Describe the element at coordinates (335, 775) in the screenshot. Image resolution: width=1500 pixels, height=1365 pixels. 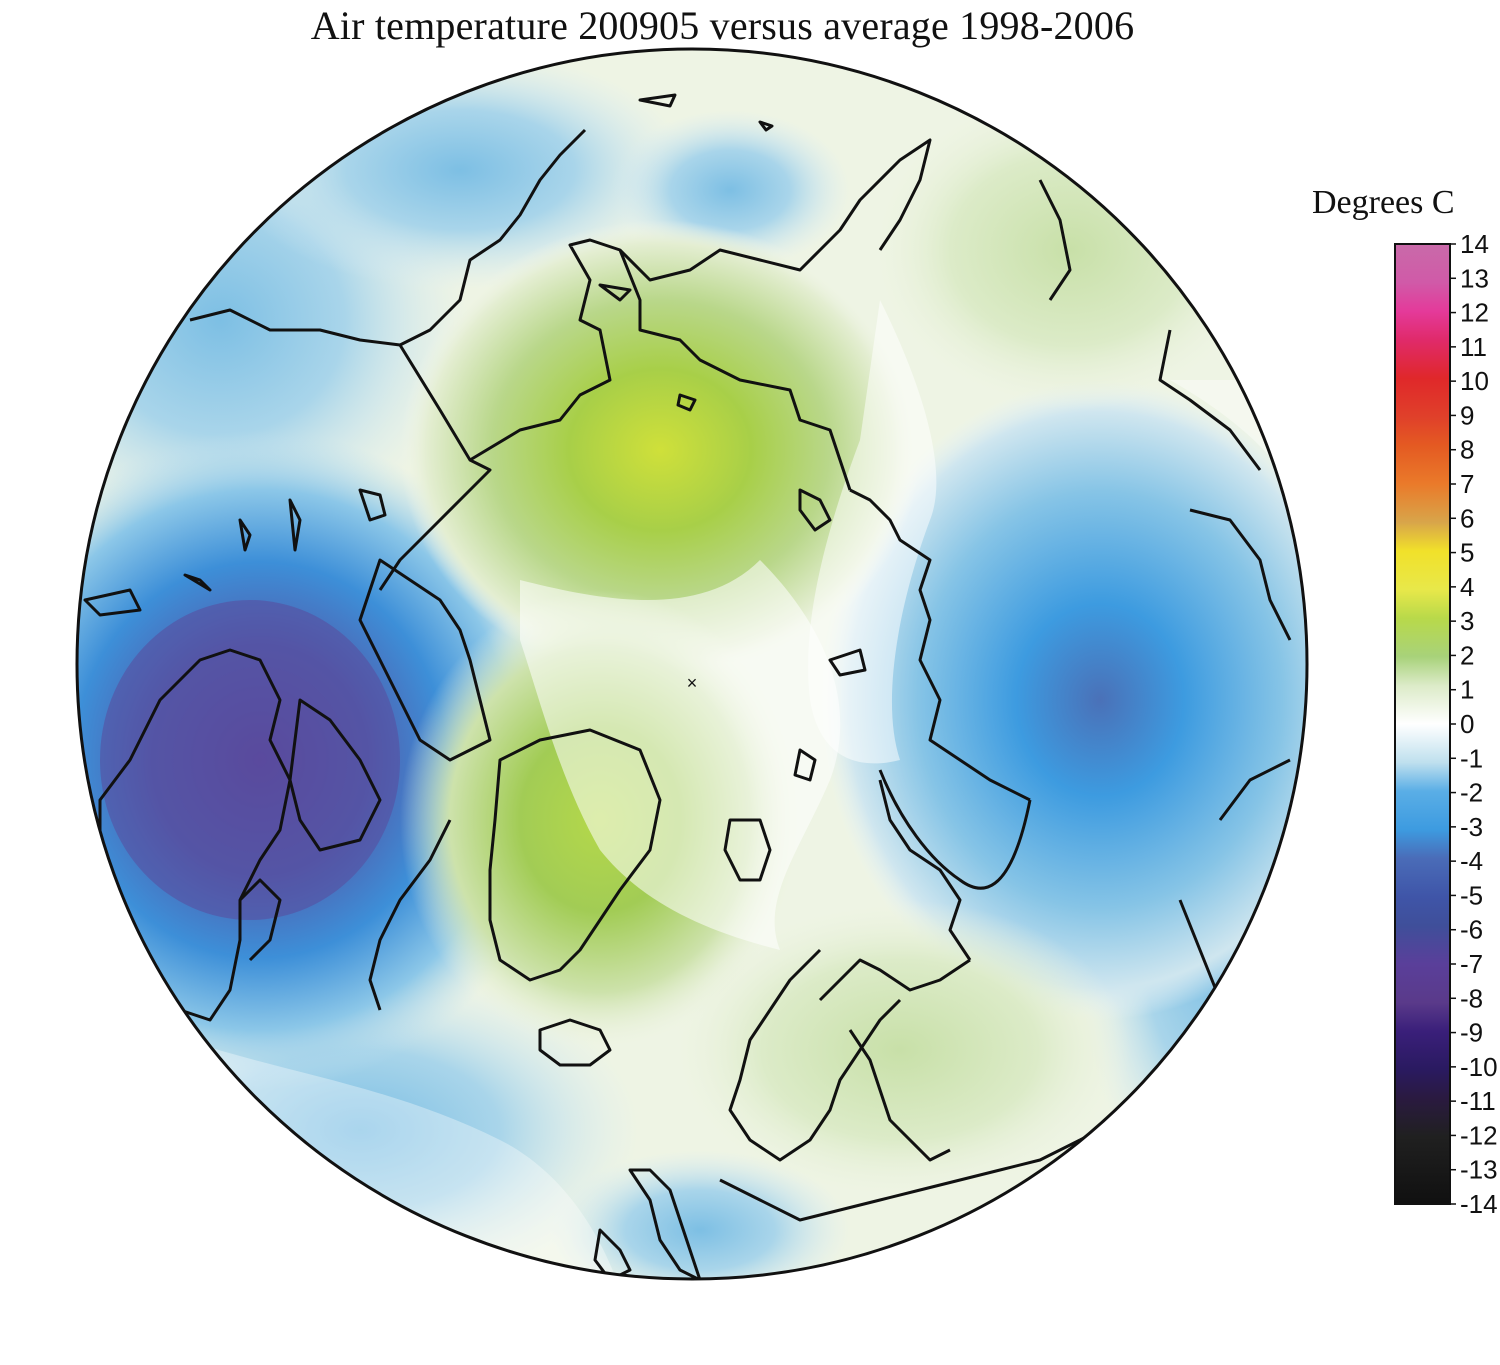
I see `coast-baffin` at that location.